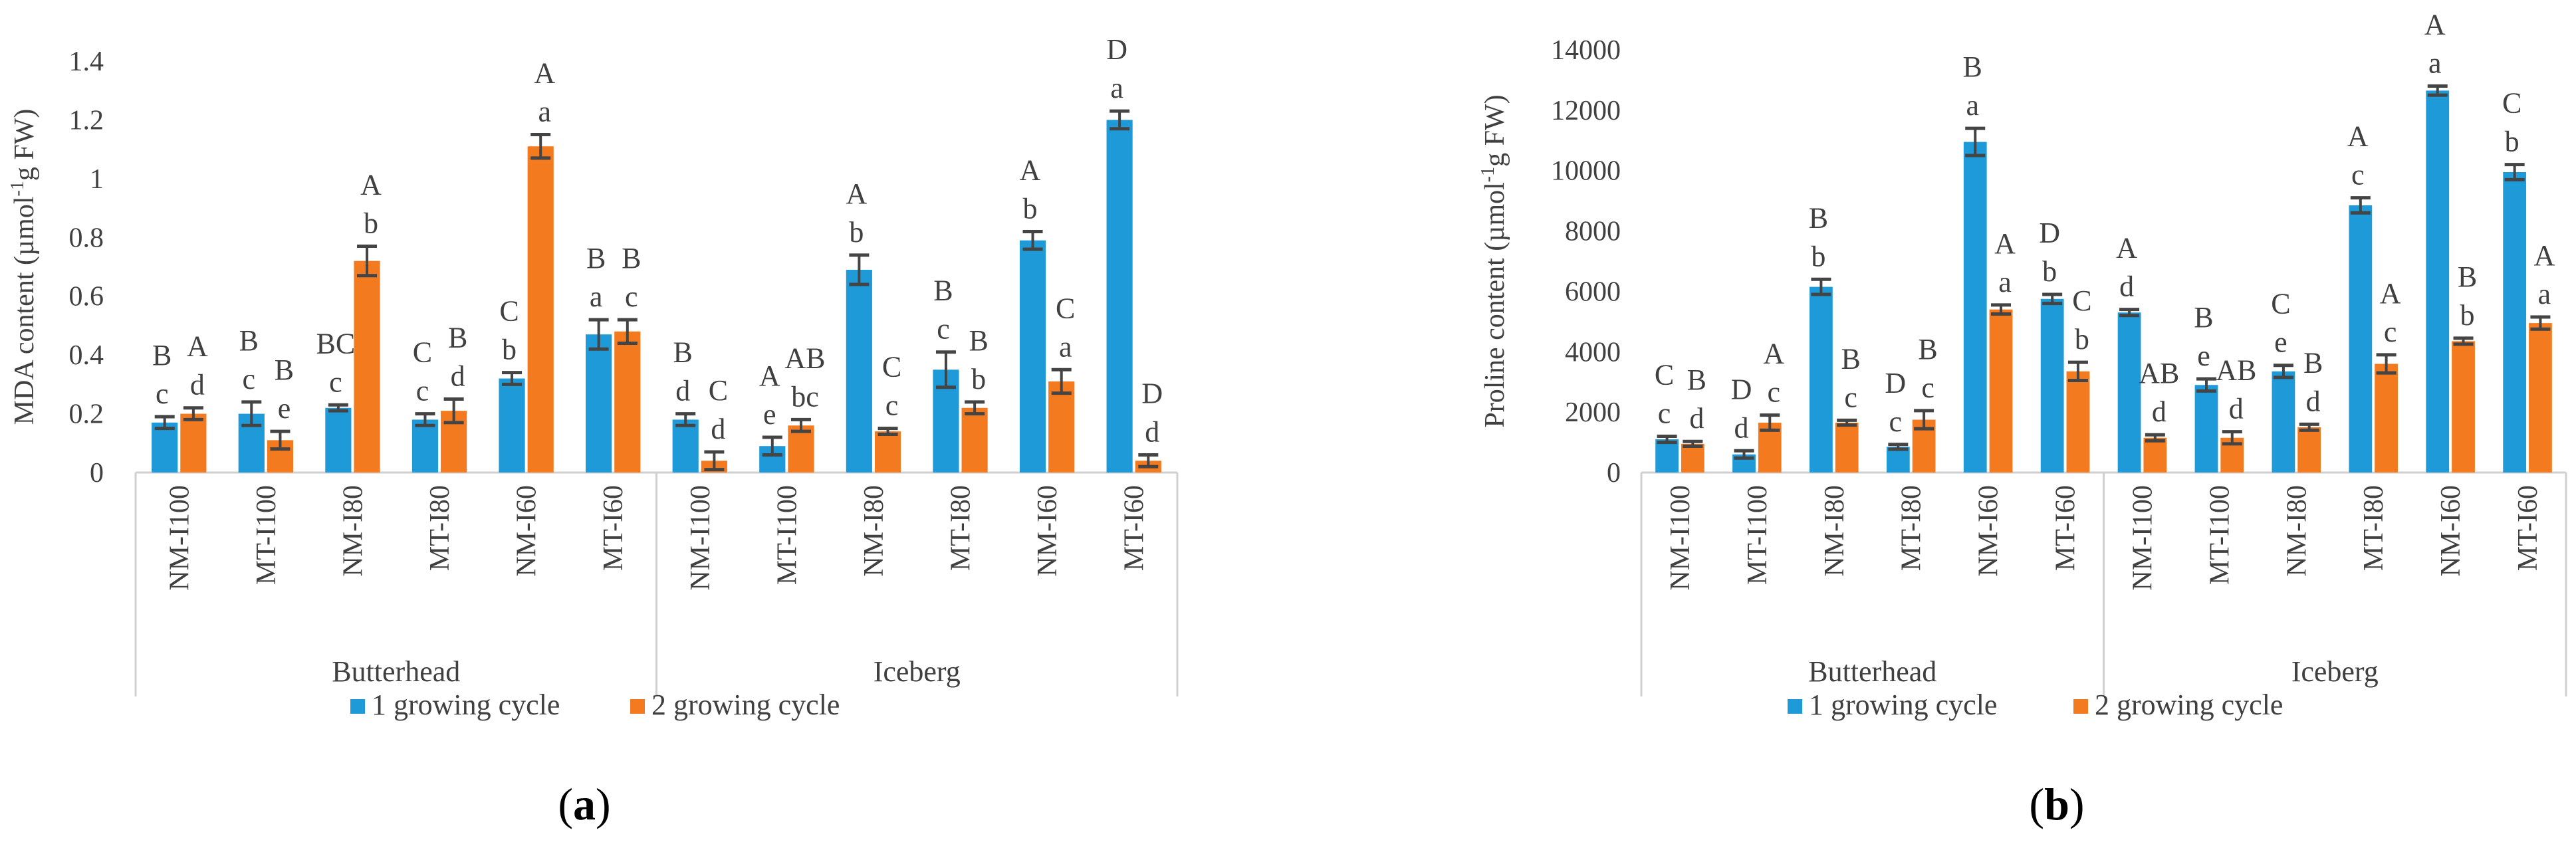 The width and height of the screenshot is (2576, 846). What do you see at coordinates (804, 358) in the screenshot?
I see `letter-upper: AB` at bounding box center [804, 358].